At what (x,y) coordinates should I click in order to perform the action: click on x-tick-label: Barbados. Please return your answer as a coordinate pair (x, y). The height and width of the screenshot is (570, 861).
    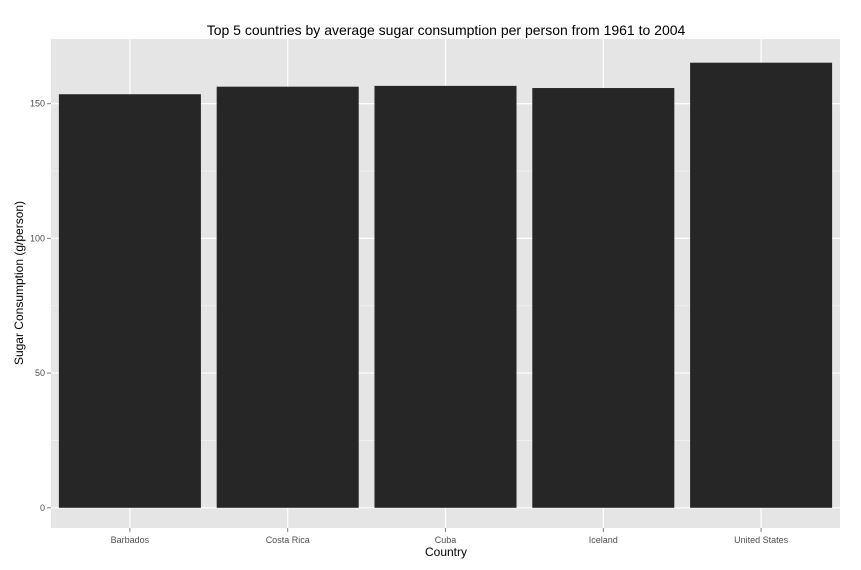
    Looking at the image, I should click on (130, 540).